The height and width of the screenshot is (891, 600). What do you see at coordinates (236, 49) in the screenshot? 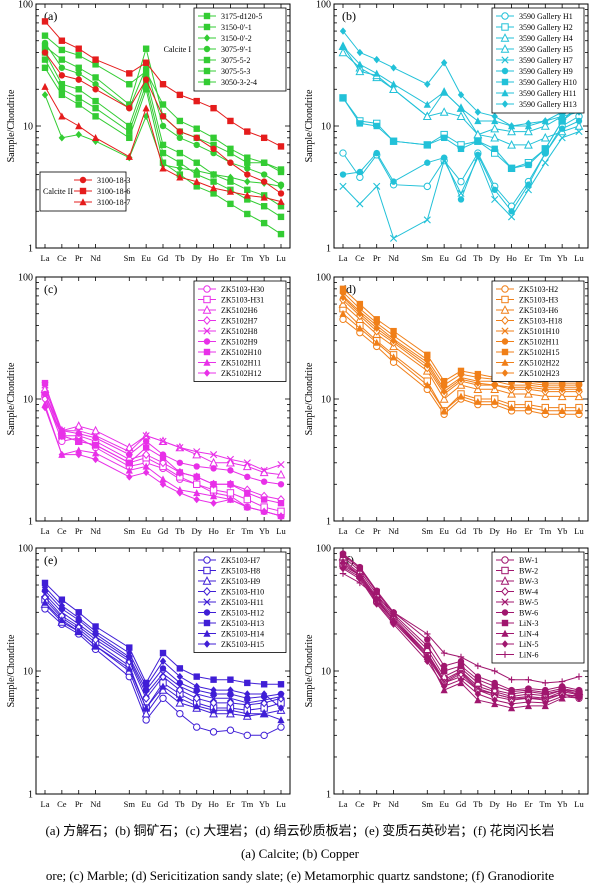
I see `legend-entry: 3075-9'-1` at bounding box center [236, 49].